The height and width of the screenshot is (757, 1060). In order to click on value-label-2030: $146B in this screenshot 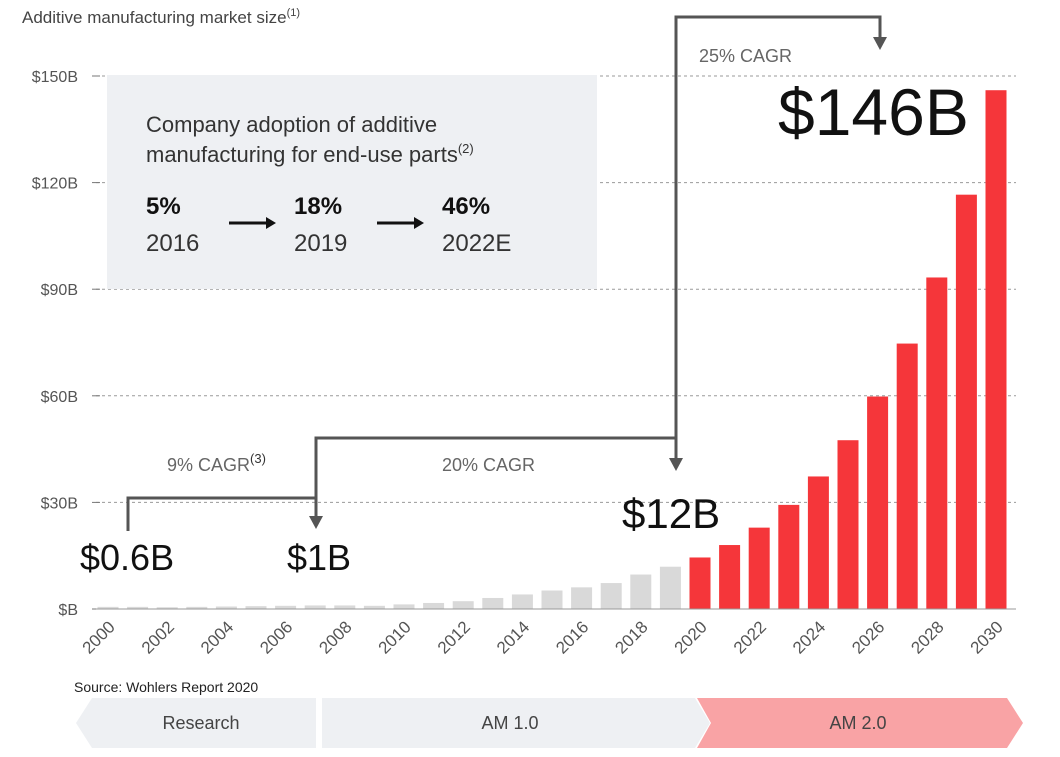, I will do `click(873, 112)`.